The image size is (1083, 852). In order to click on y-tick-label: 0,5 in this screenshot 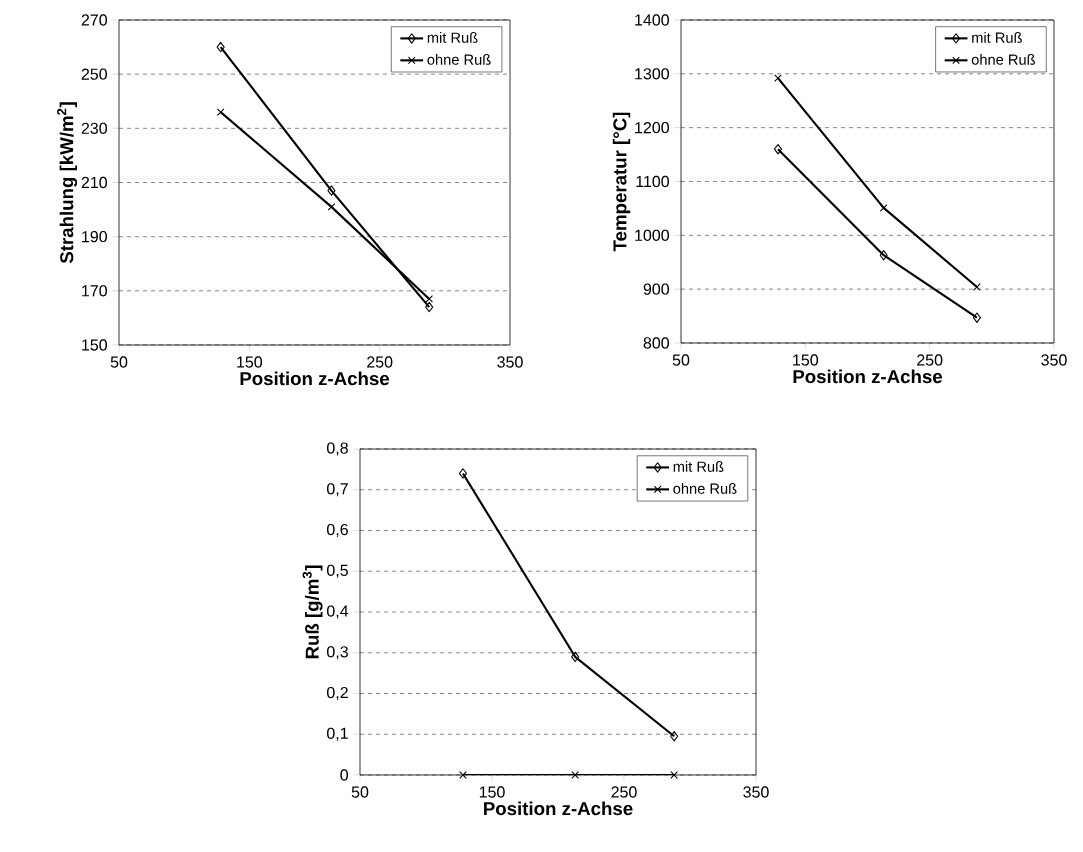, I will do `click(337, 571)`.